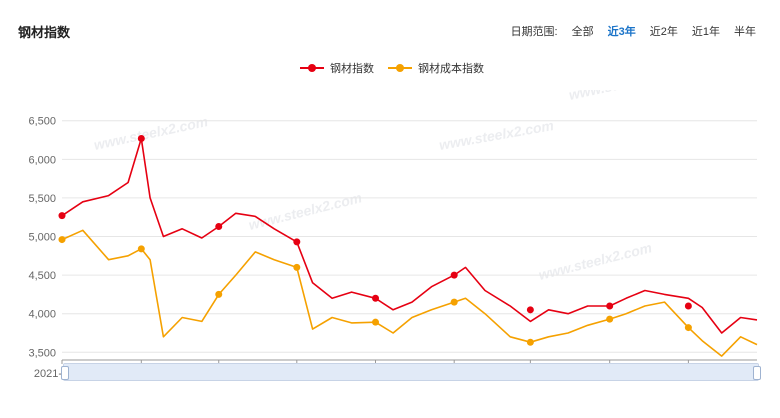  I want to click on legend-label-steel-index: 钢材指数, so click(352, 69).